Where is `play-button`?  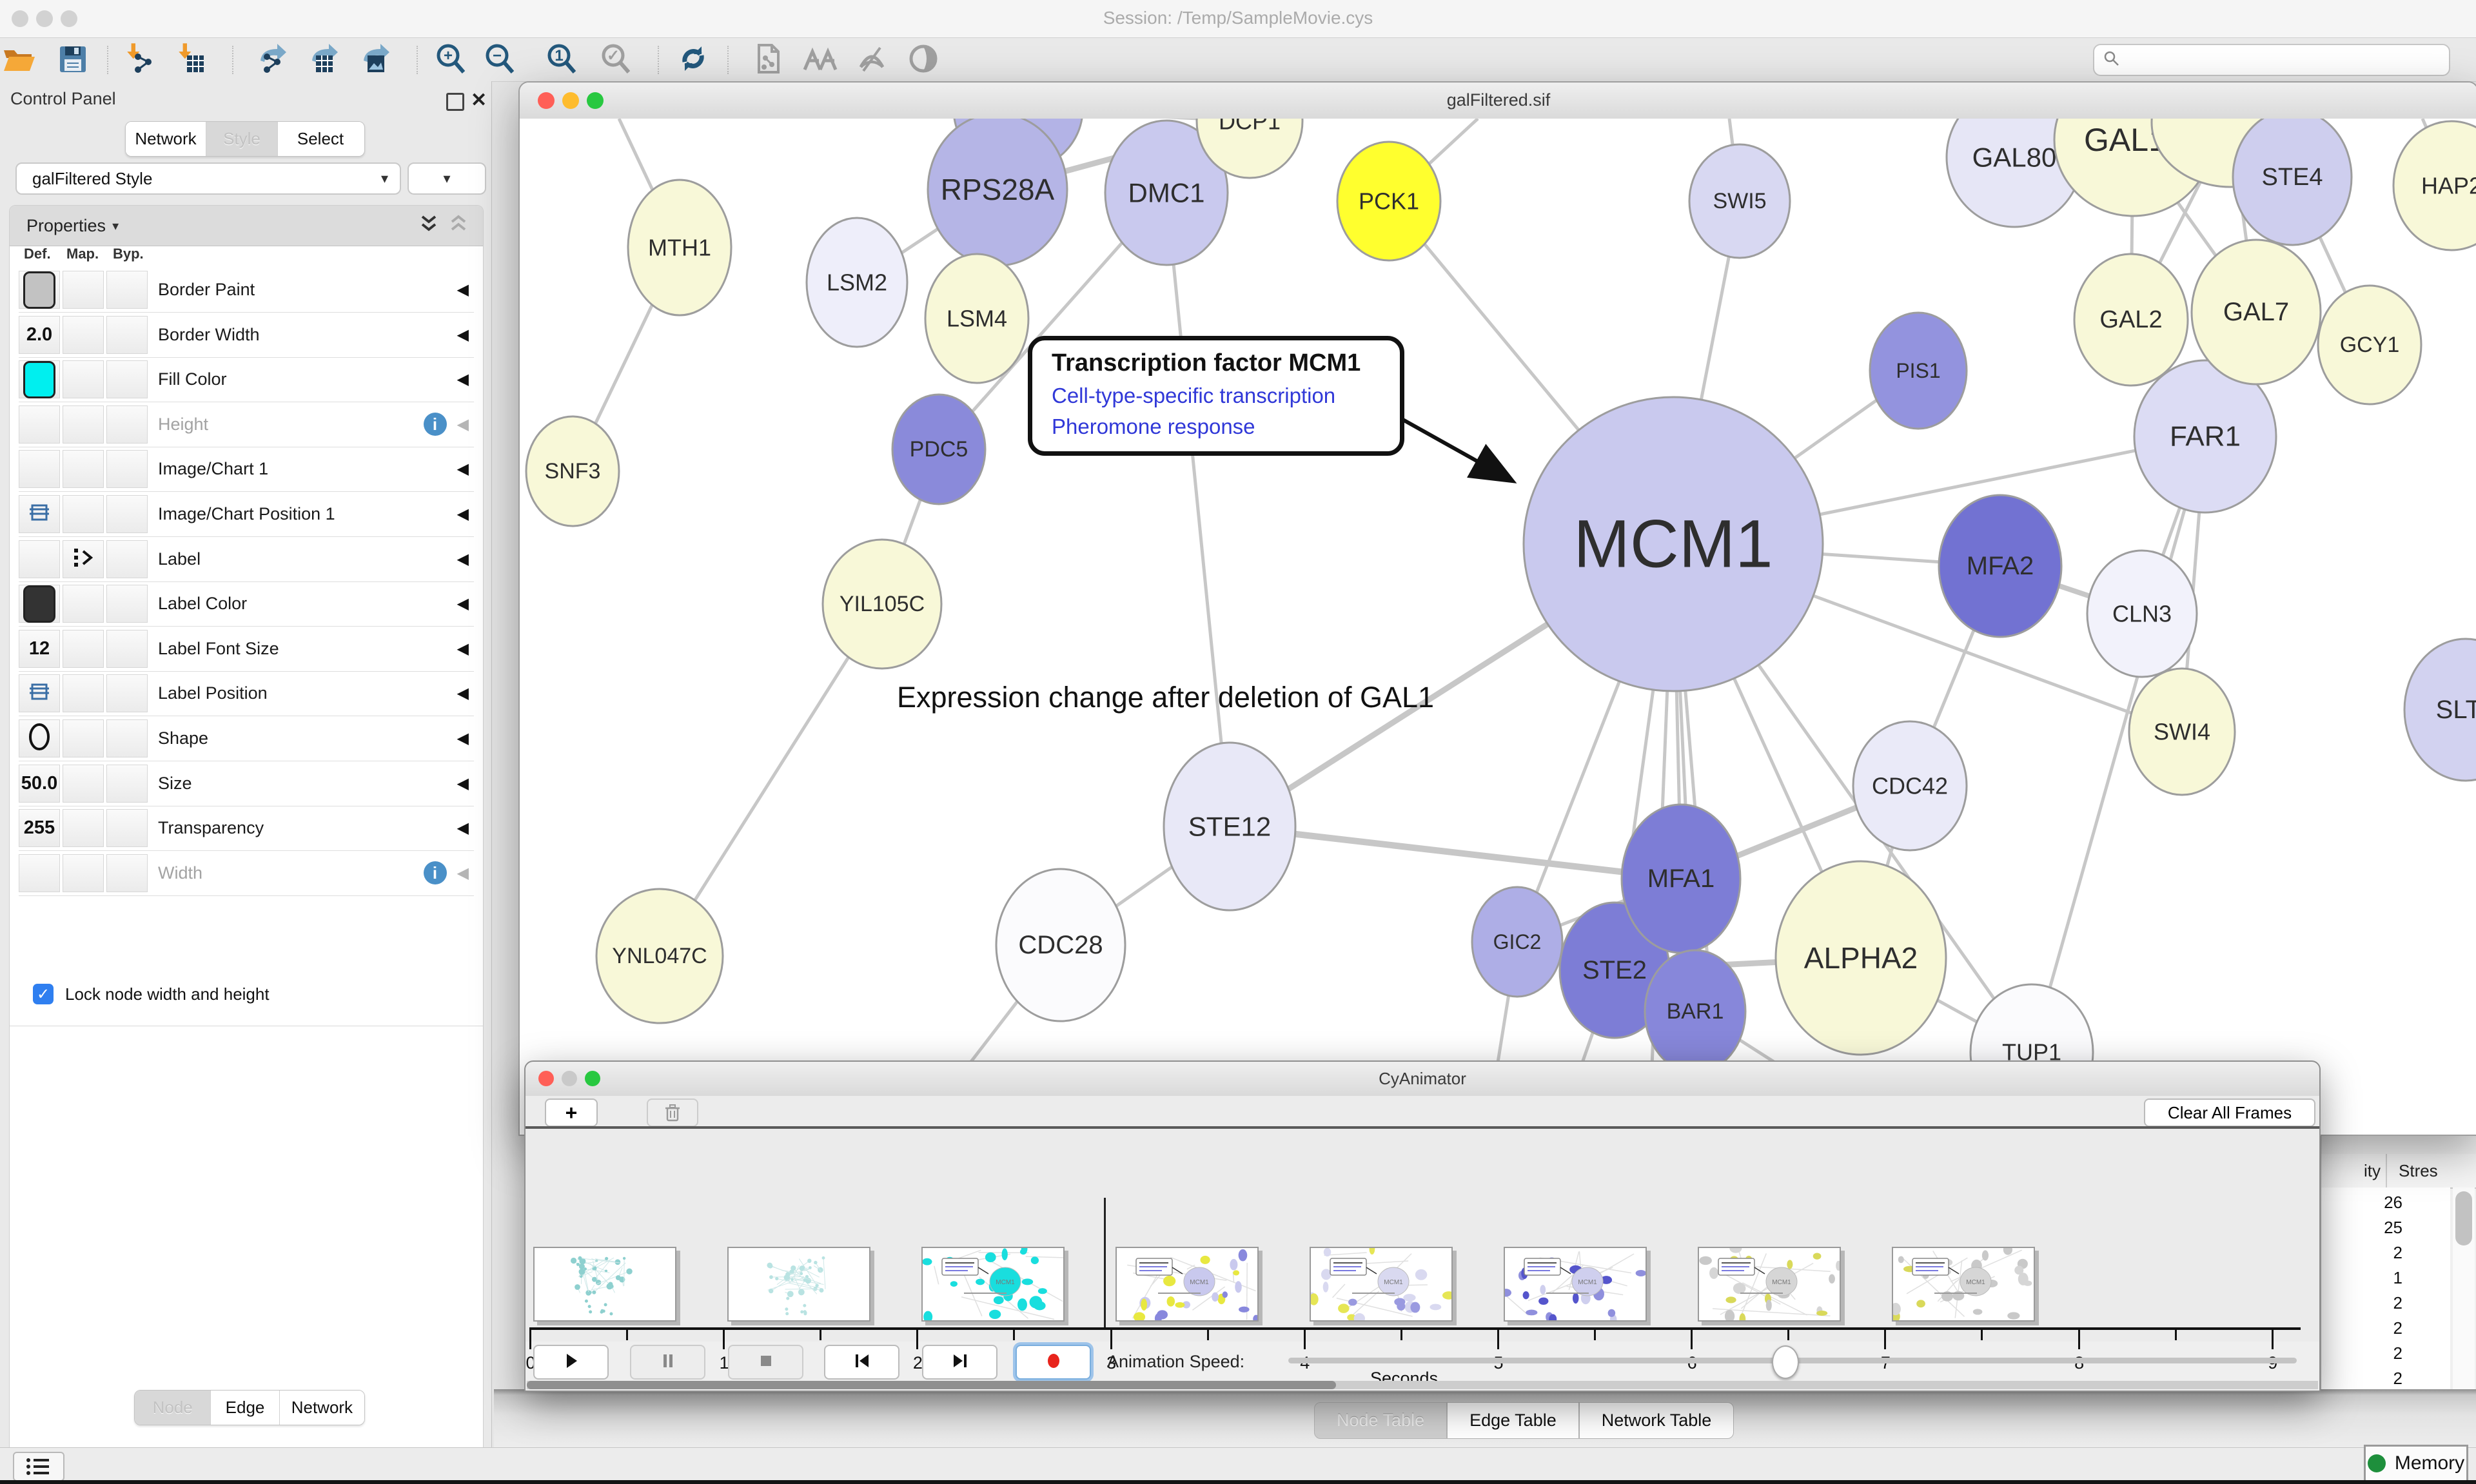 play-button is located at coordinates (571, 1362).